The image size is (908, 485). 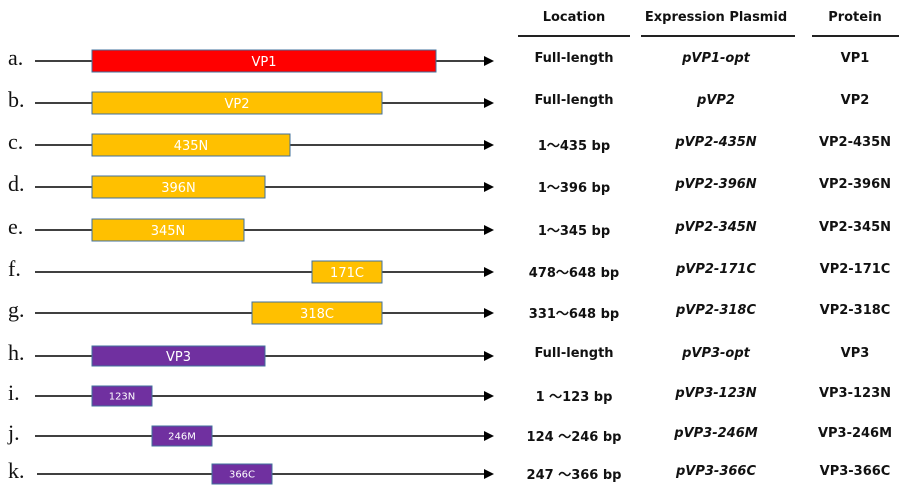 I want to click on segment-b, so click(x=237, y=103).